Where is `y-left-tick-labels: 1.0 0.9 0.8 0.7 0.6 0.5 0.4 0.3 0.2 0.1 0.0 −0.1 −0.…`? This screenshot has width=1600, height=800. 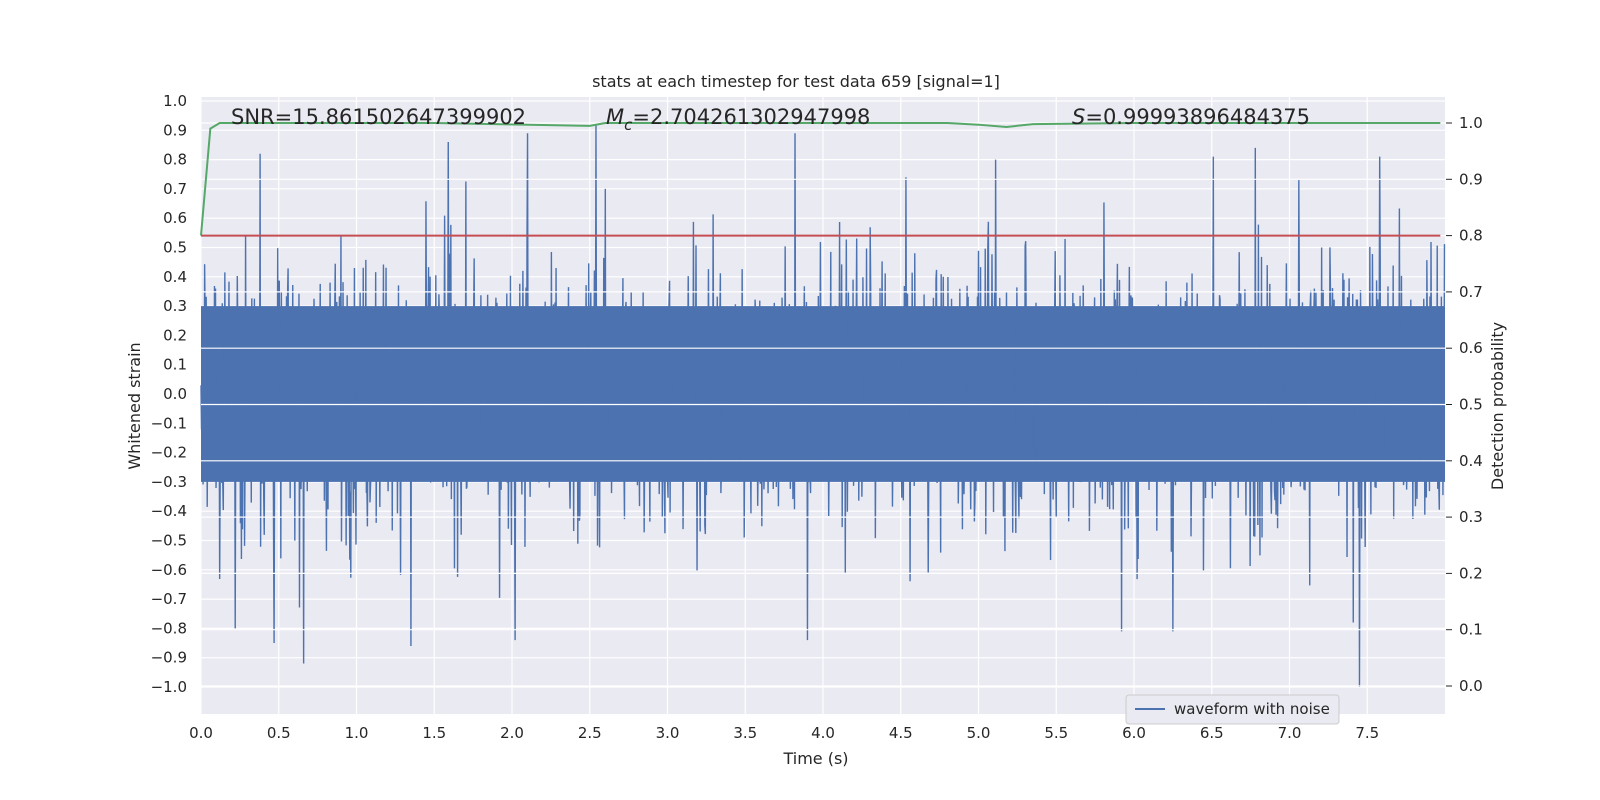
y-left-tick-labels: 1.0 0.9 0.8 0.7 0.6 0.5 0.4 0.3 0.2 0.1 0.0 −0.1 −0.… is located at coordinates (169, 394).